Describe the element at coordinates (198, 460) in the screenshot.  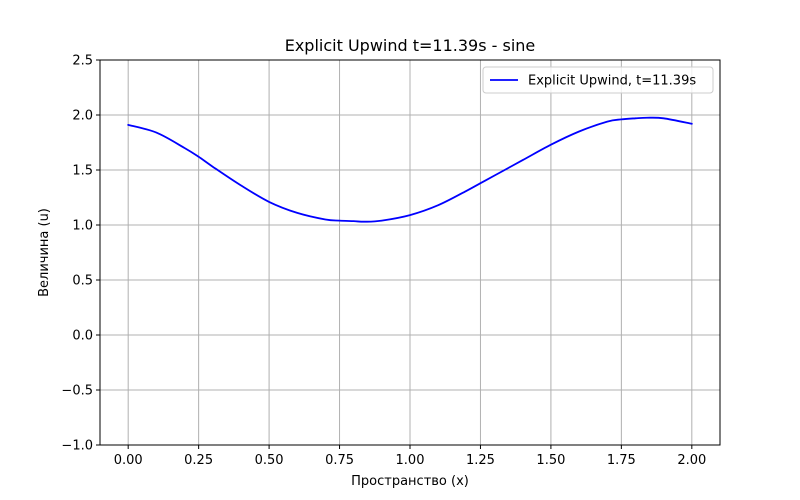
I see `x-tick-label: 0.25` at that location.